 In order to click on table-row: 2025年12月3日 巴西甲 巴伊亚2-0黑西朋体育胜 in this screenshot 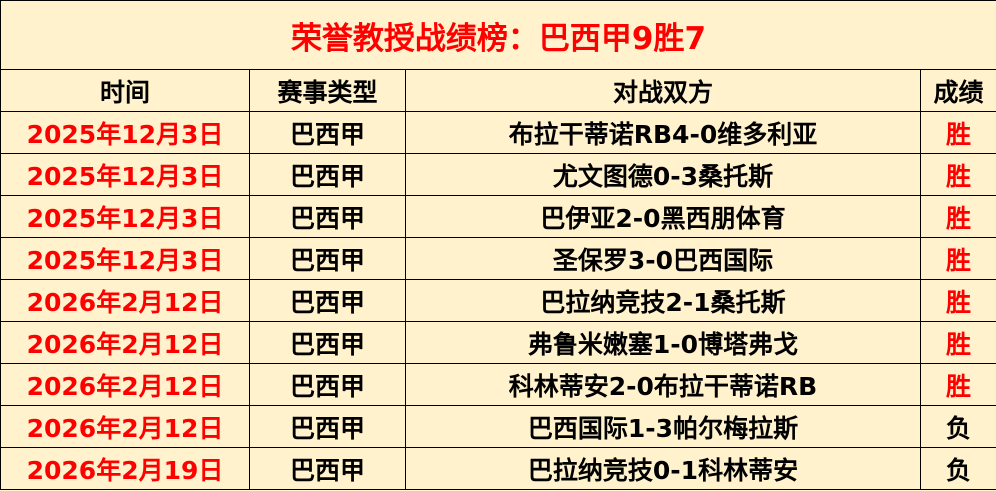, I will do `click(498, 216)`.